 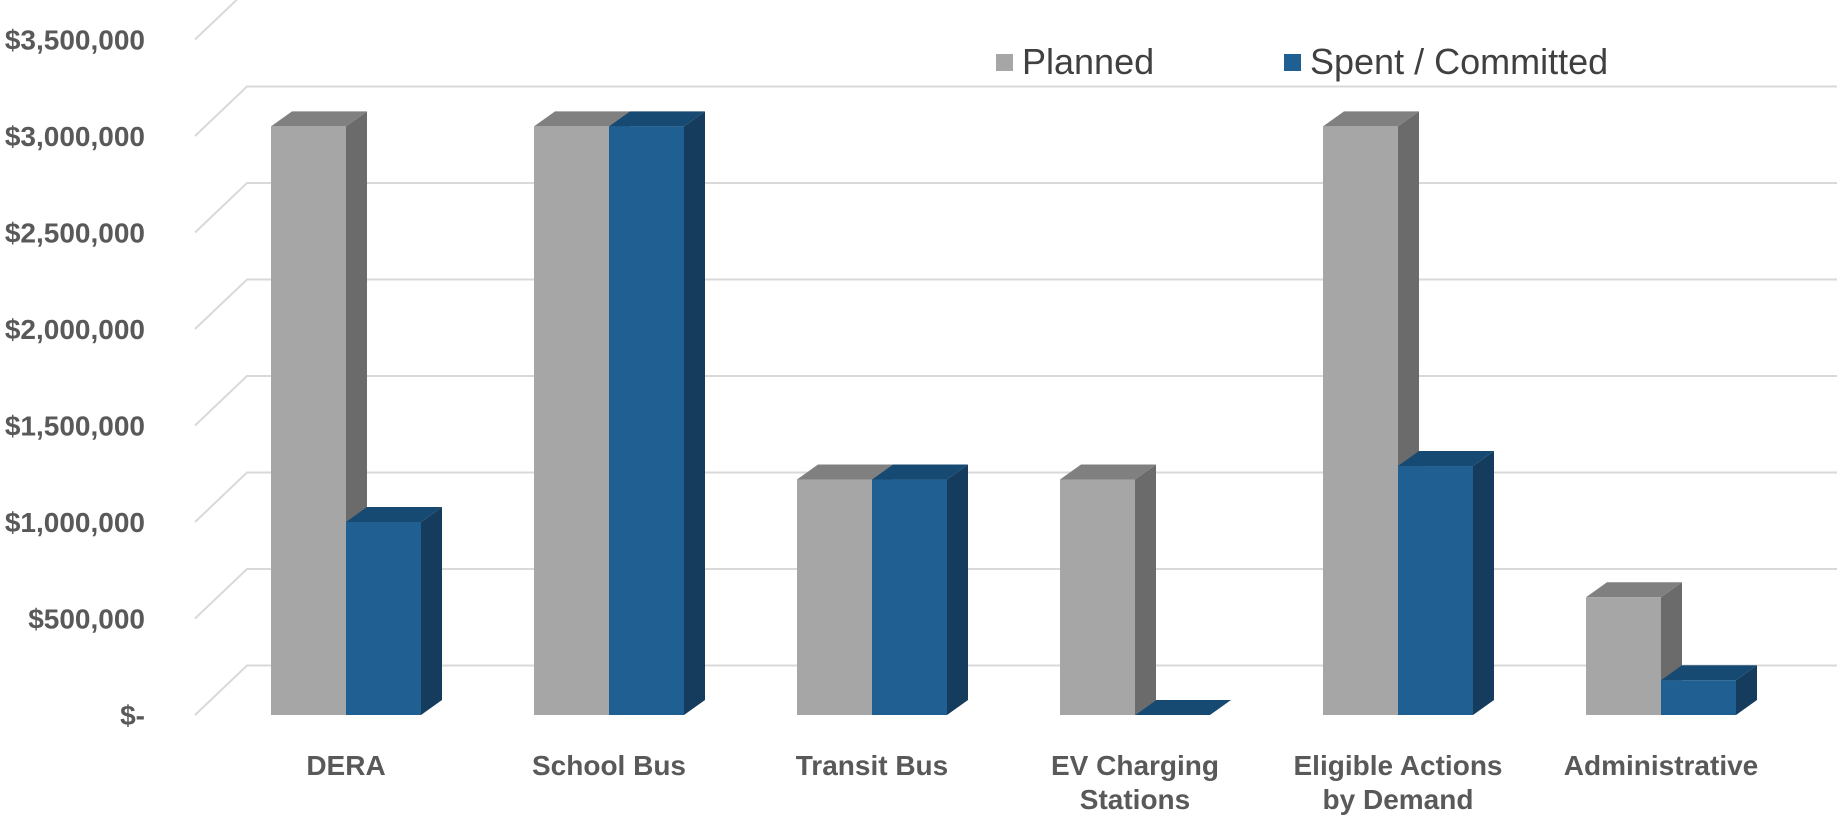 What do you see at coordinates (1135, 765) in the screenshot?
I see `x-tick-label: EV Charging` at bounding box center [1135, 765].